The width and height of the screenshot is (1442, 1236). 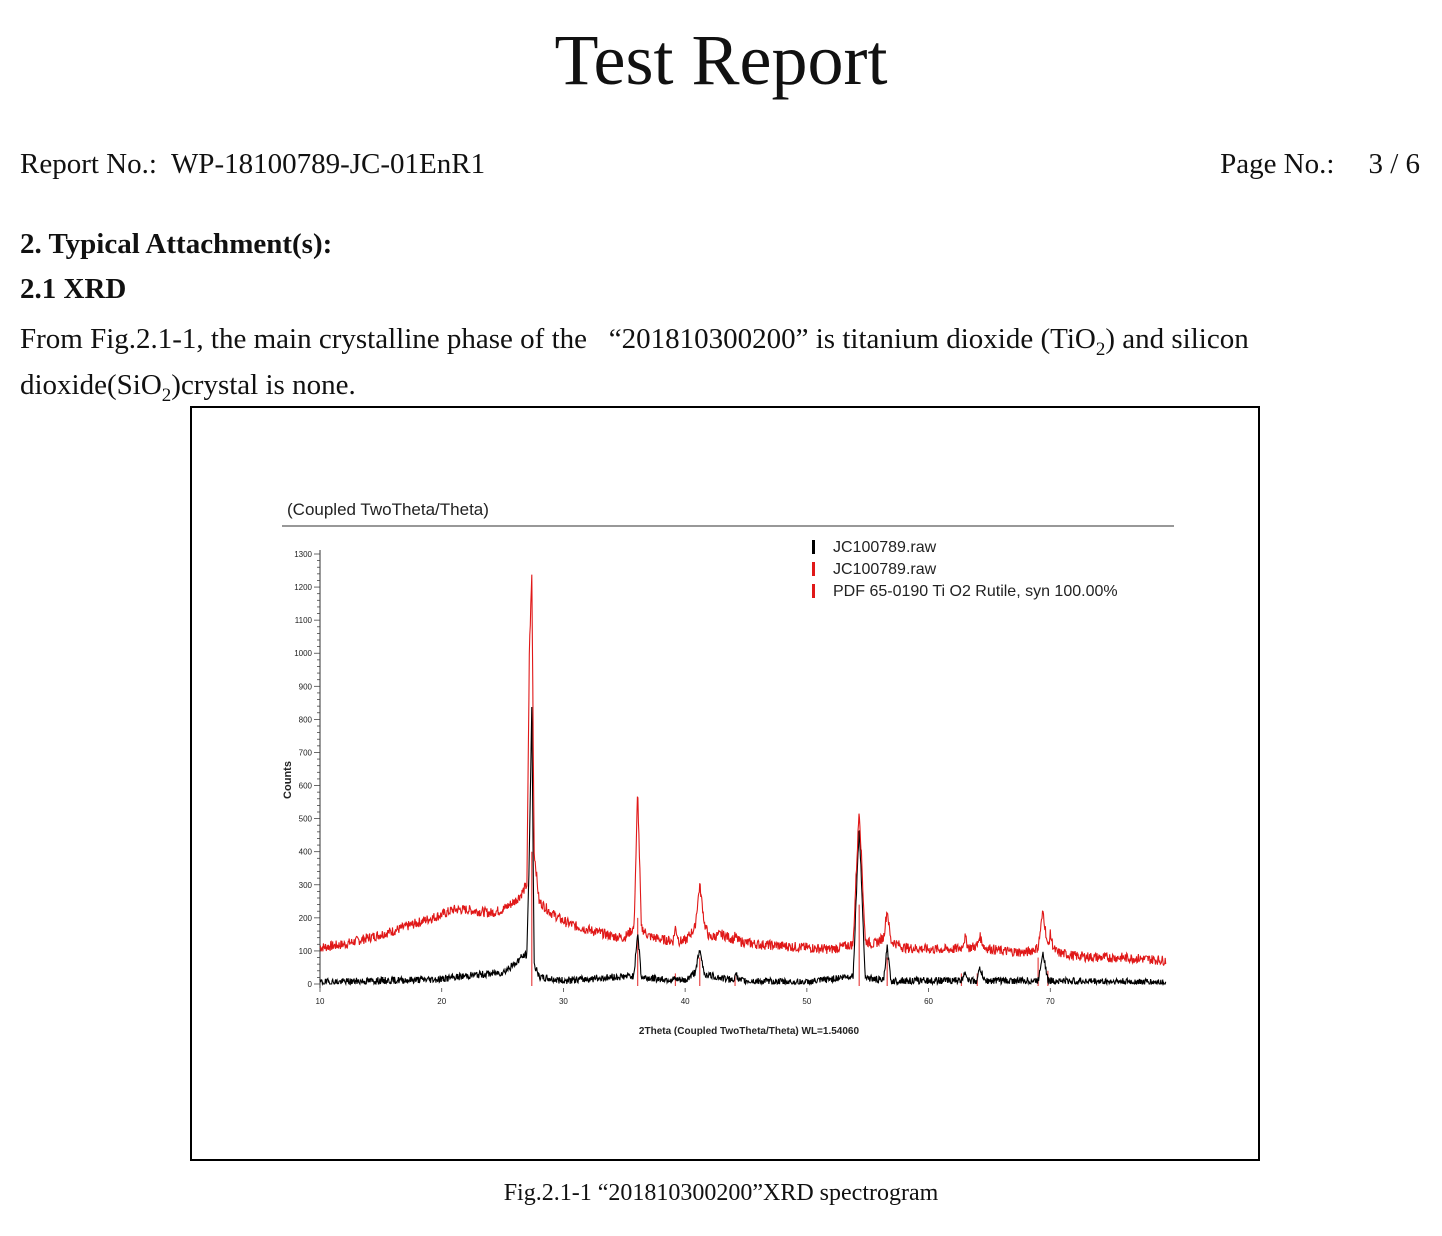 What do you see at coordinates (303, 554) in the screenshot?
I see `y-tick-label: 1300` at bounding box center [303, 554].